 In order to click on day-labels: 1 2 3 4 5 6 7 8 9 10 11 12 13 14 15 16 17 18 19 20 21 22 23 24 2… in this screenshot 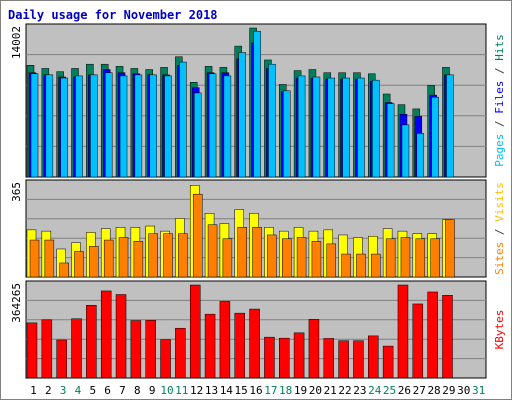, I will do `click(257, 390)`.